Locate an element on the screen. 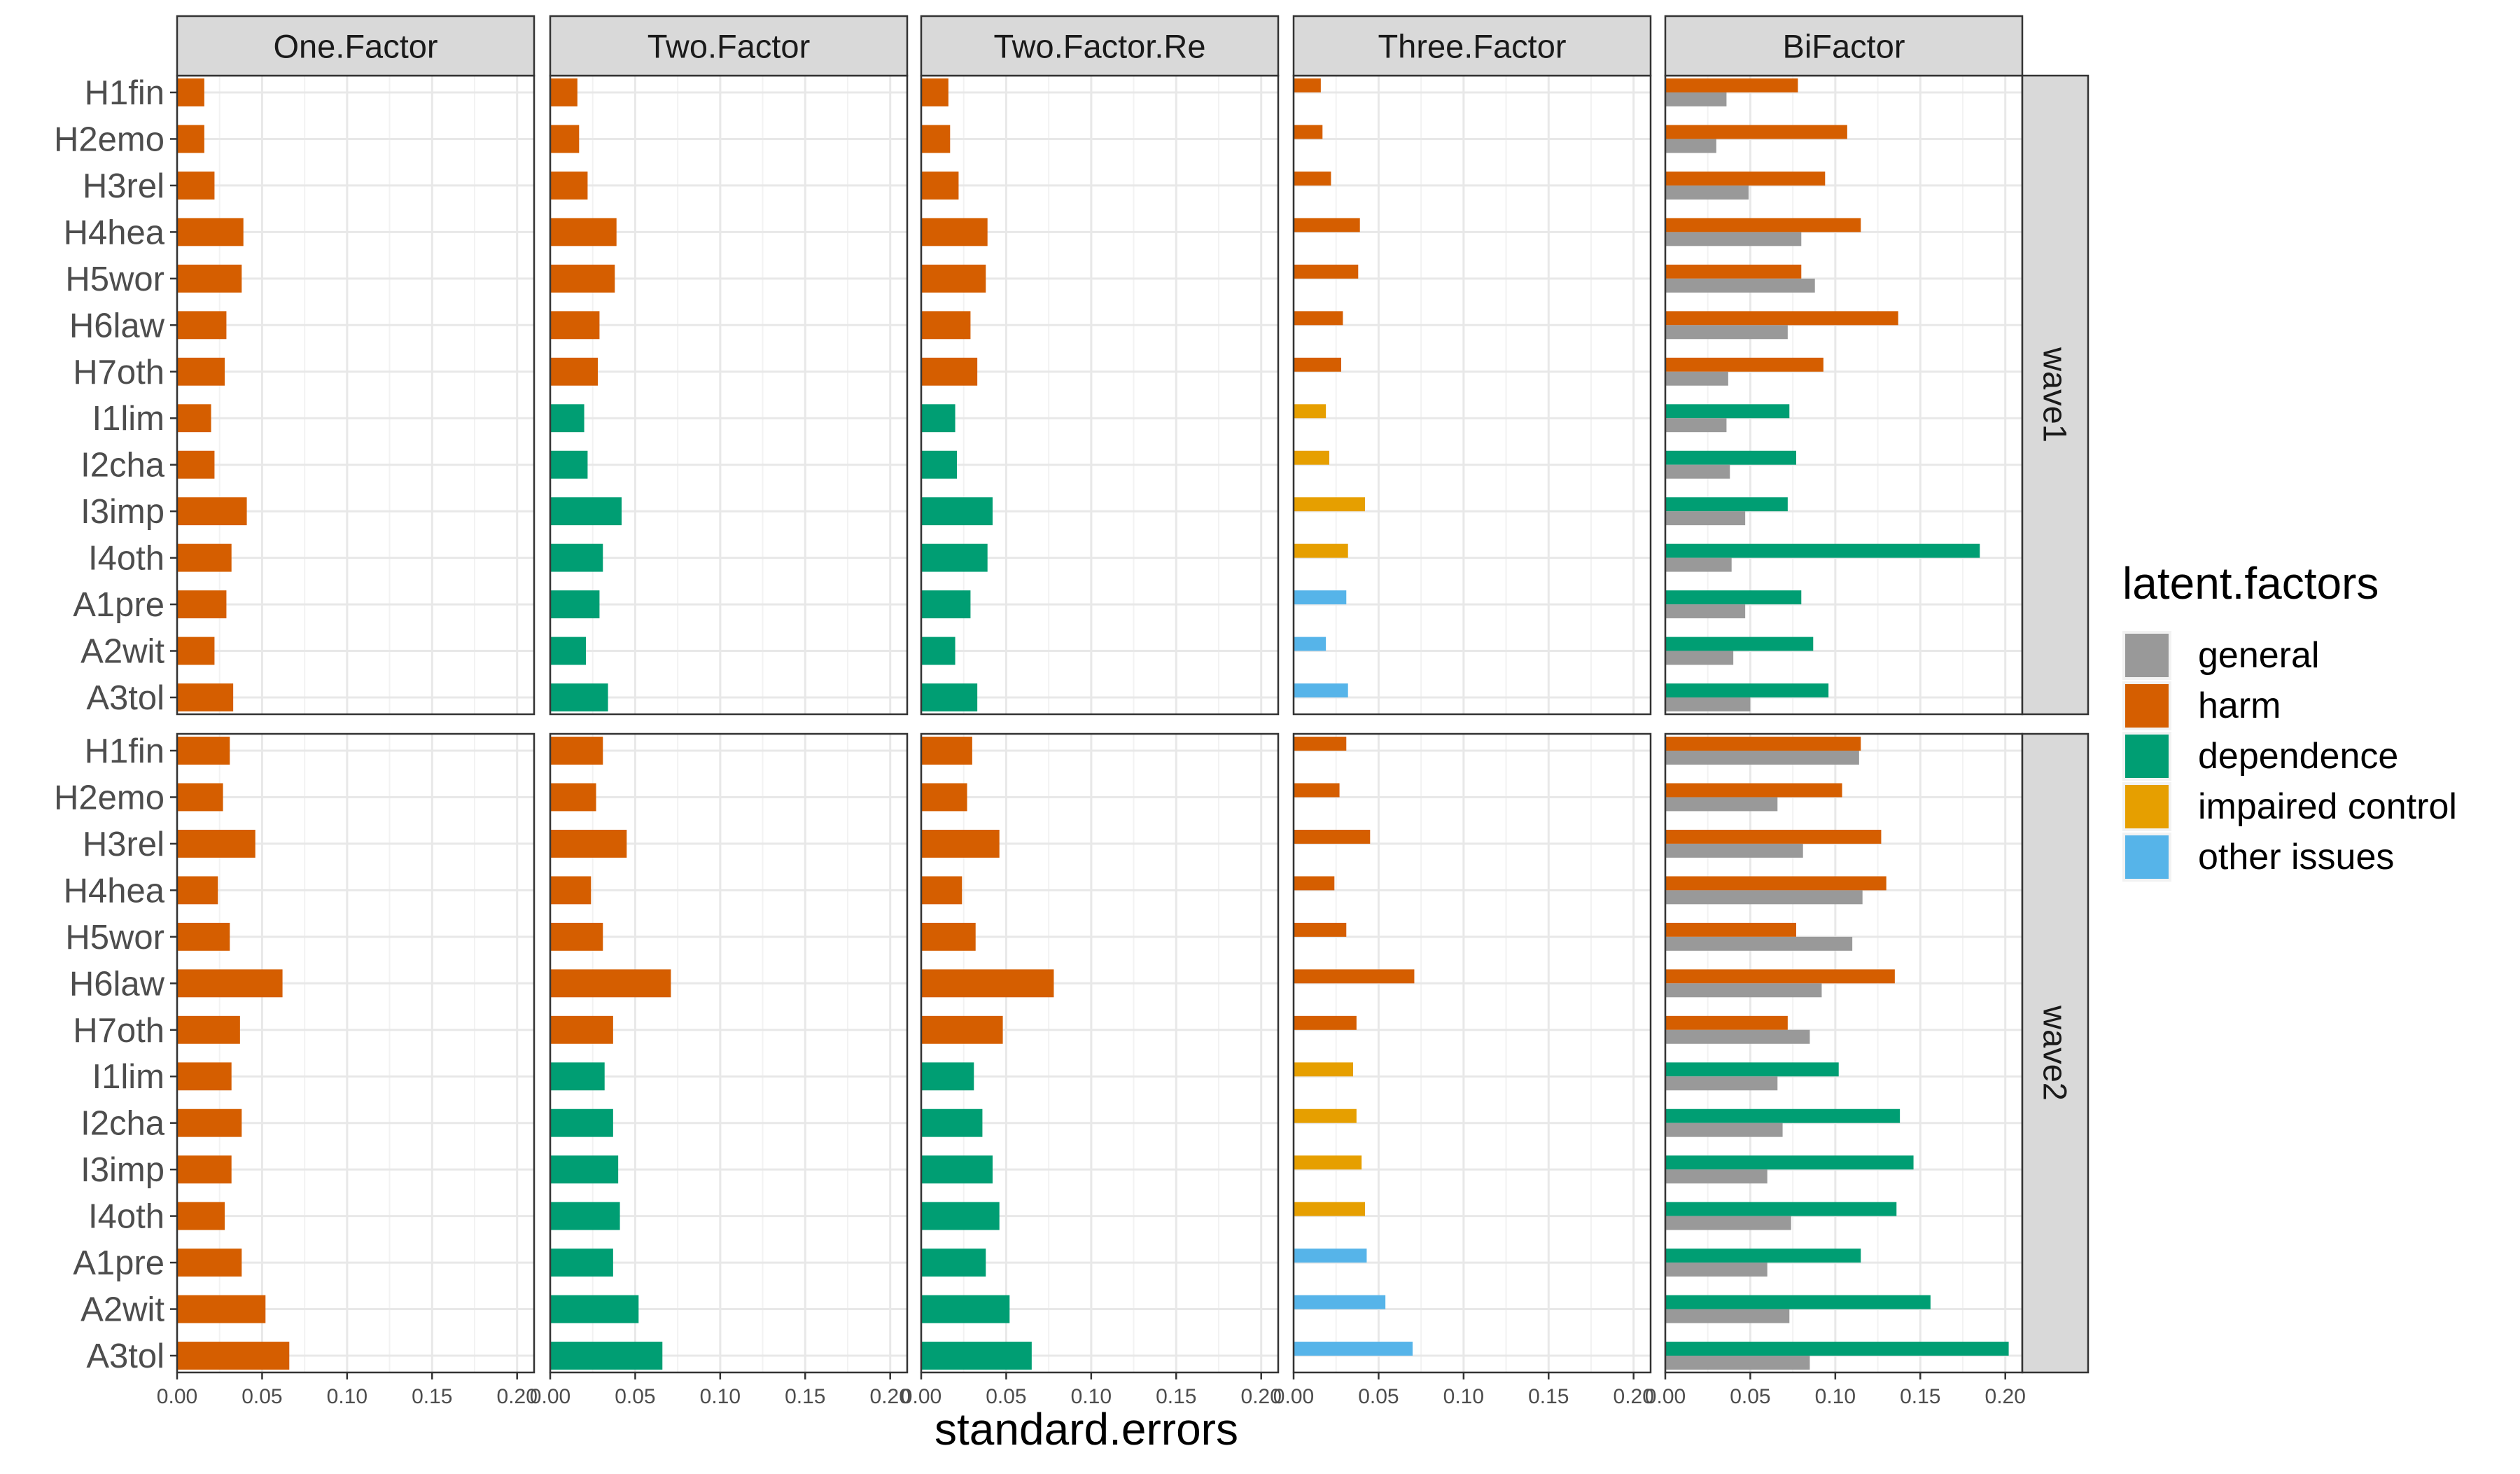 Image resolution: width=2520 pixels, height=1474 pixels. bar-harm-A1pre is located at coordinates (209, 1263).